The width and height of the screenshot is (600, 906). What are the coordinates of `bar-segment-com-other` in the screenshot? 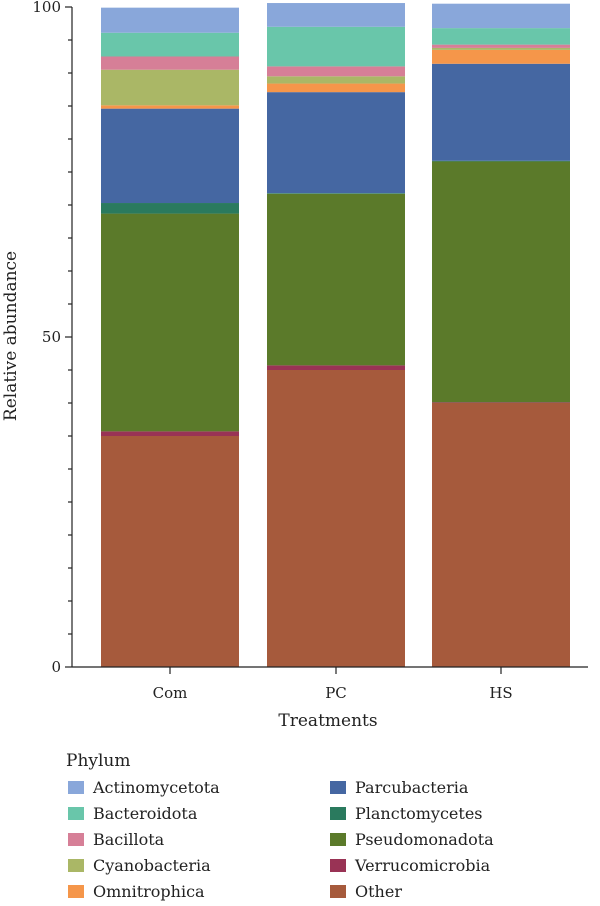 It's located at (170, 551).